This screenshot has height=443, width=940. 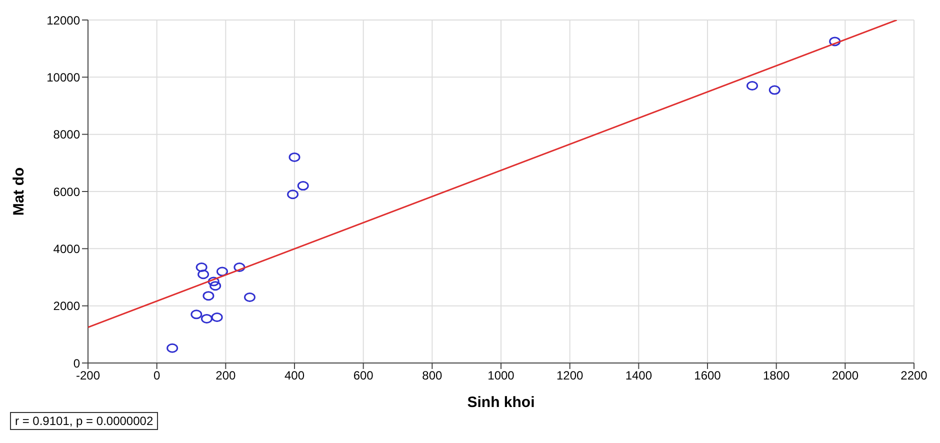 What do you see at coordinates (363, 375) in the screenshot?
I see `x-tick-label: 600` at bounding box center [363, 375].